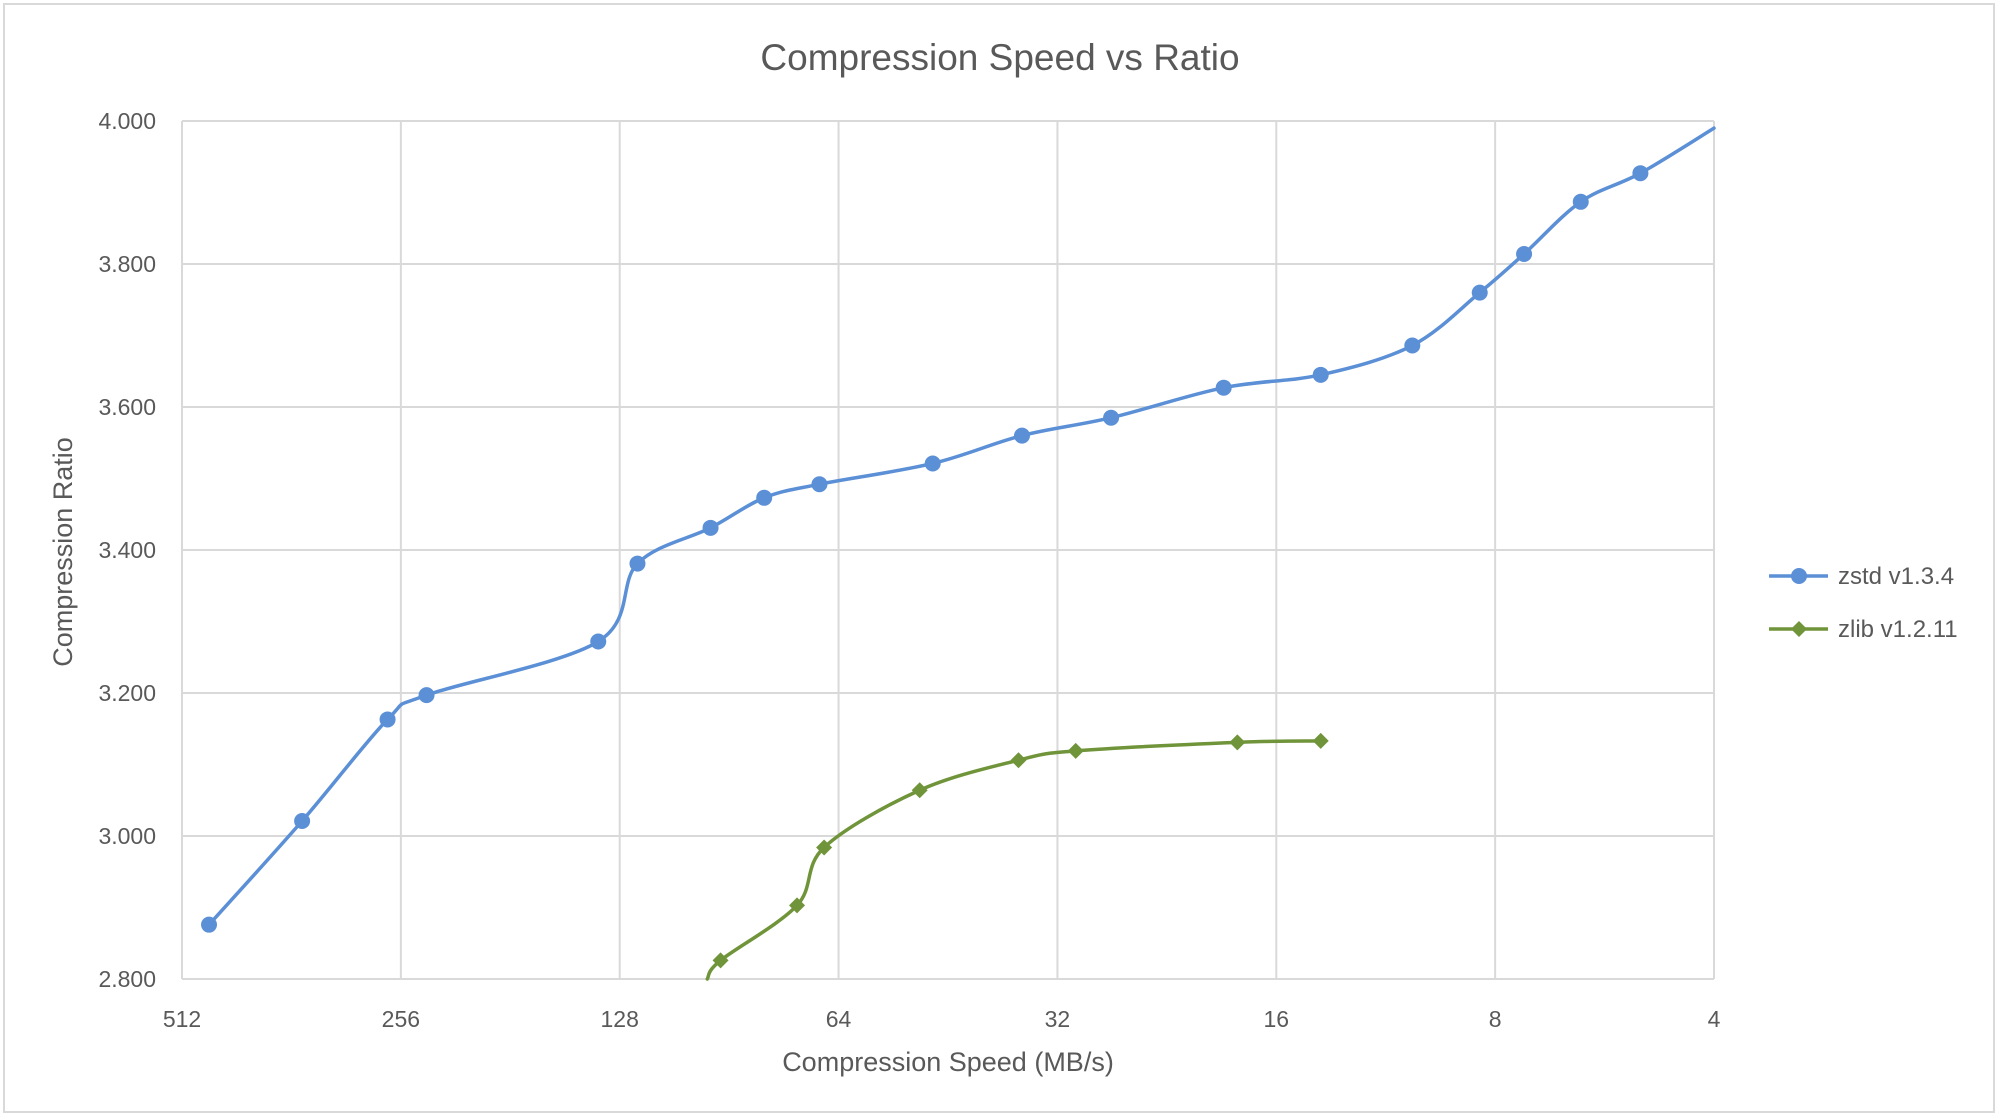 The height and width of the screenshot is (1118, 2000). I want to click on y-tick-label: 3.600, so click(127, 407).